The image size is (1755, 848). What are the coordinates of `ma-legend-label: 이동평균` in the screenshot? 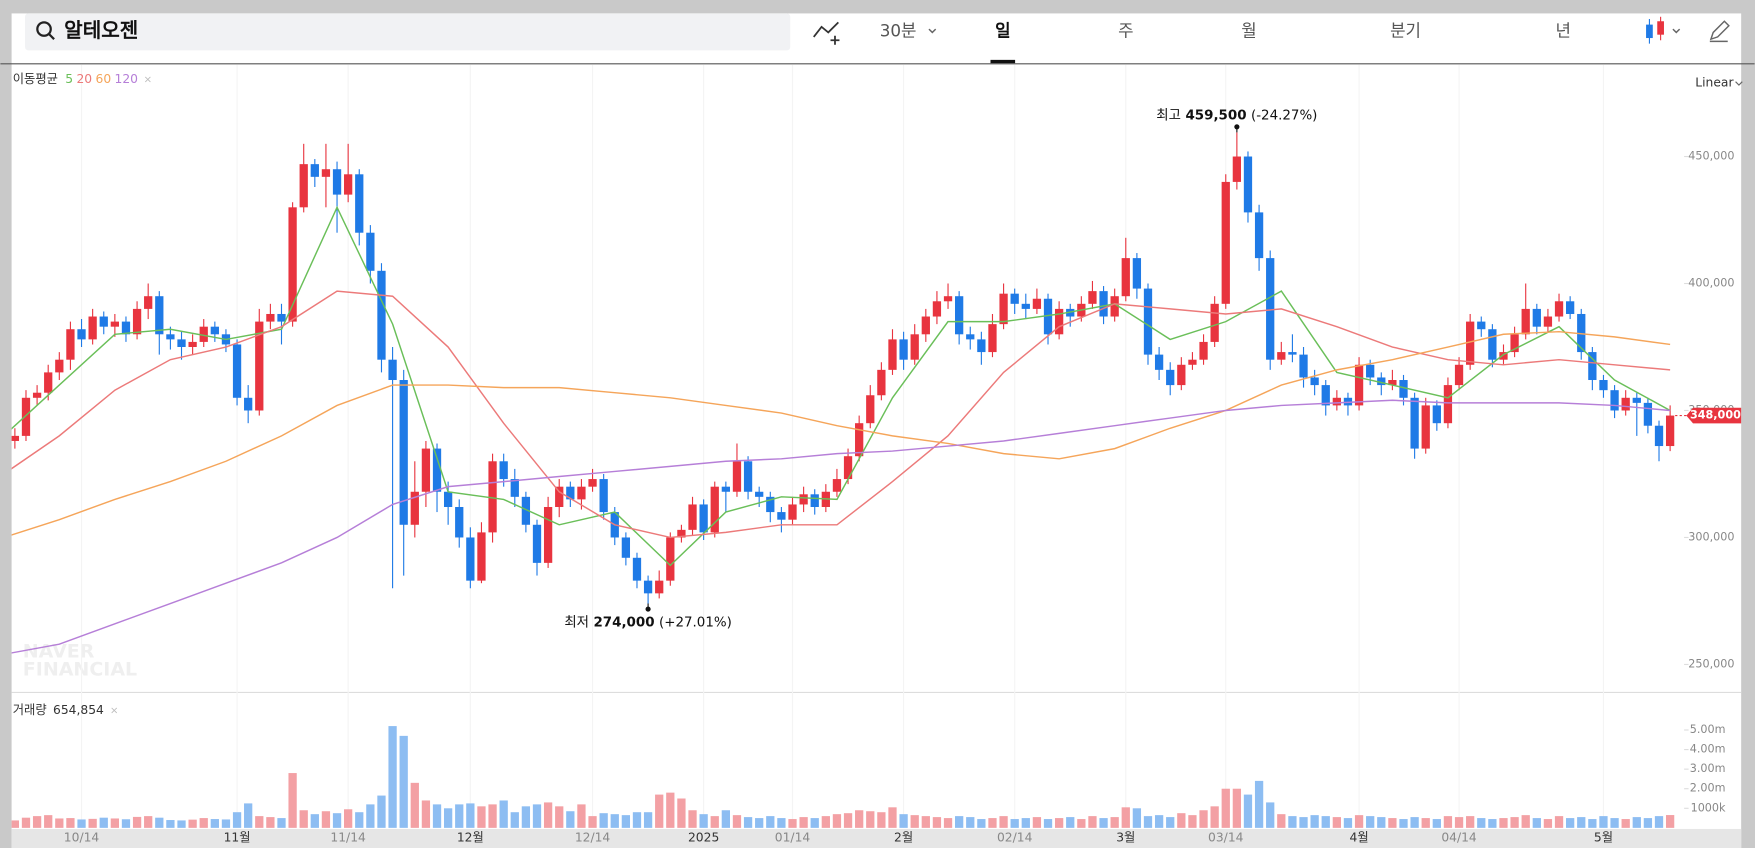 It's located at (35, 79).